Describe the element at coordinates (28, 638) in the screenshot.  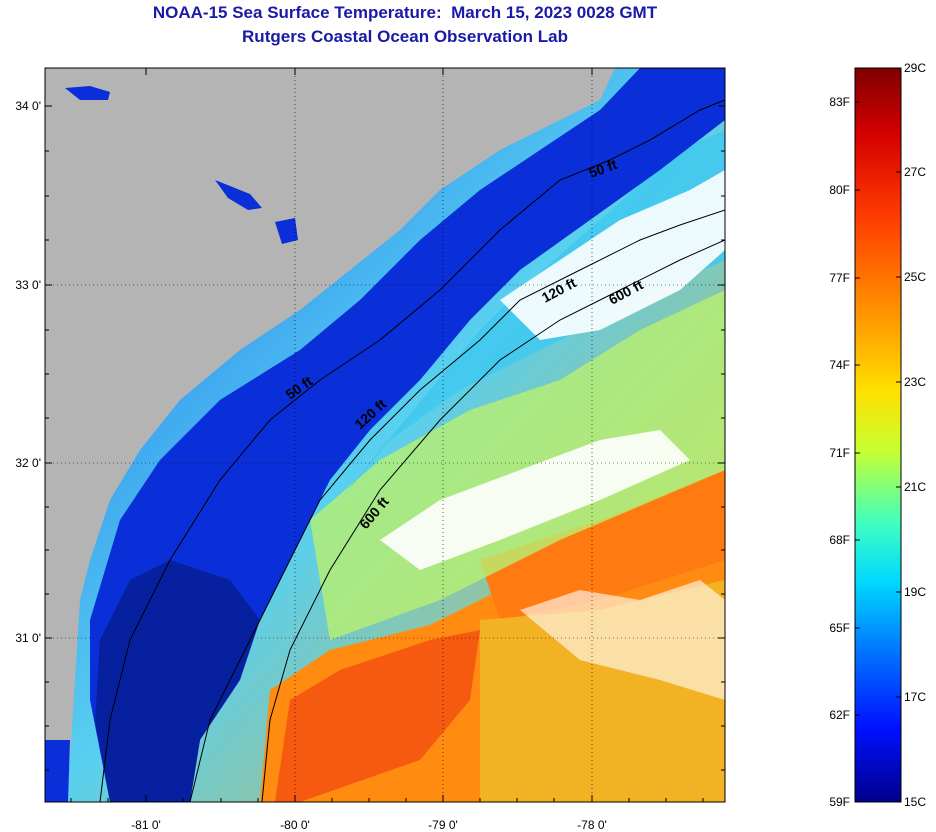
I see `lat-label-31: 31 0'` at that location.